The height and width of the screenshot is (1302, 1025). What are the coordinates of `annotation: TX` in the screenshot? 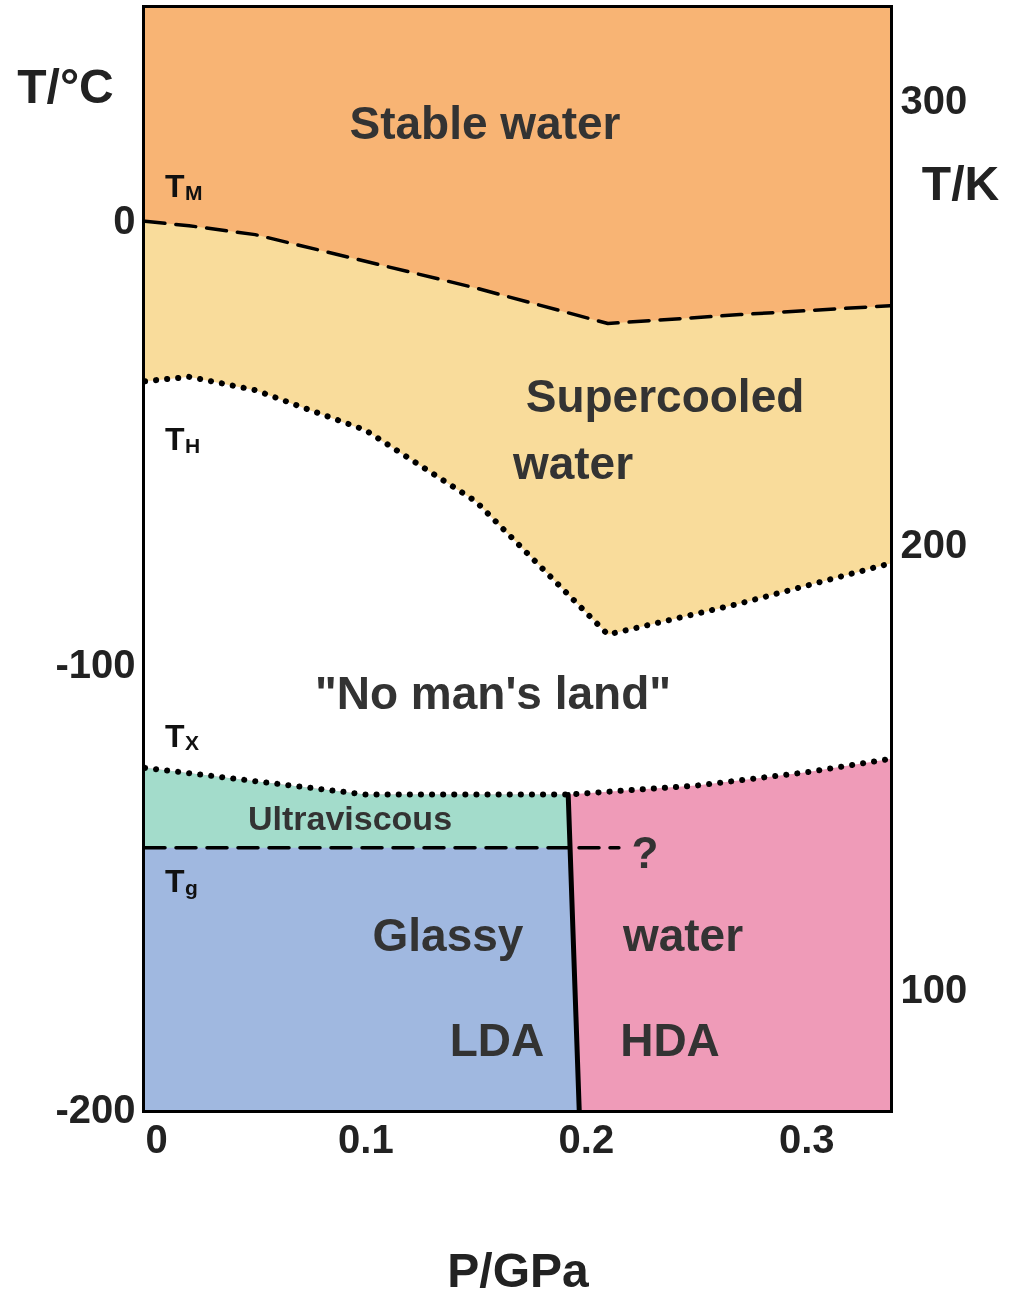 It's located at (182, 736).